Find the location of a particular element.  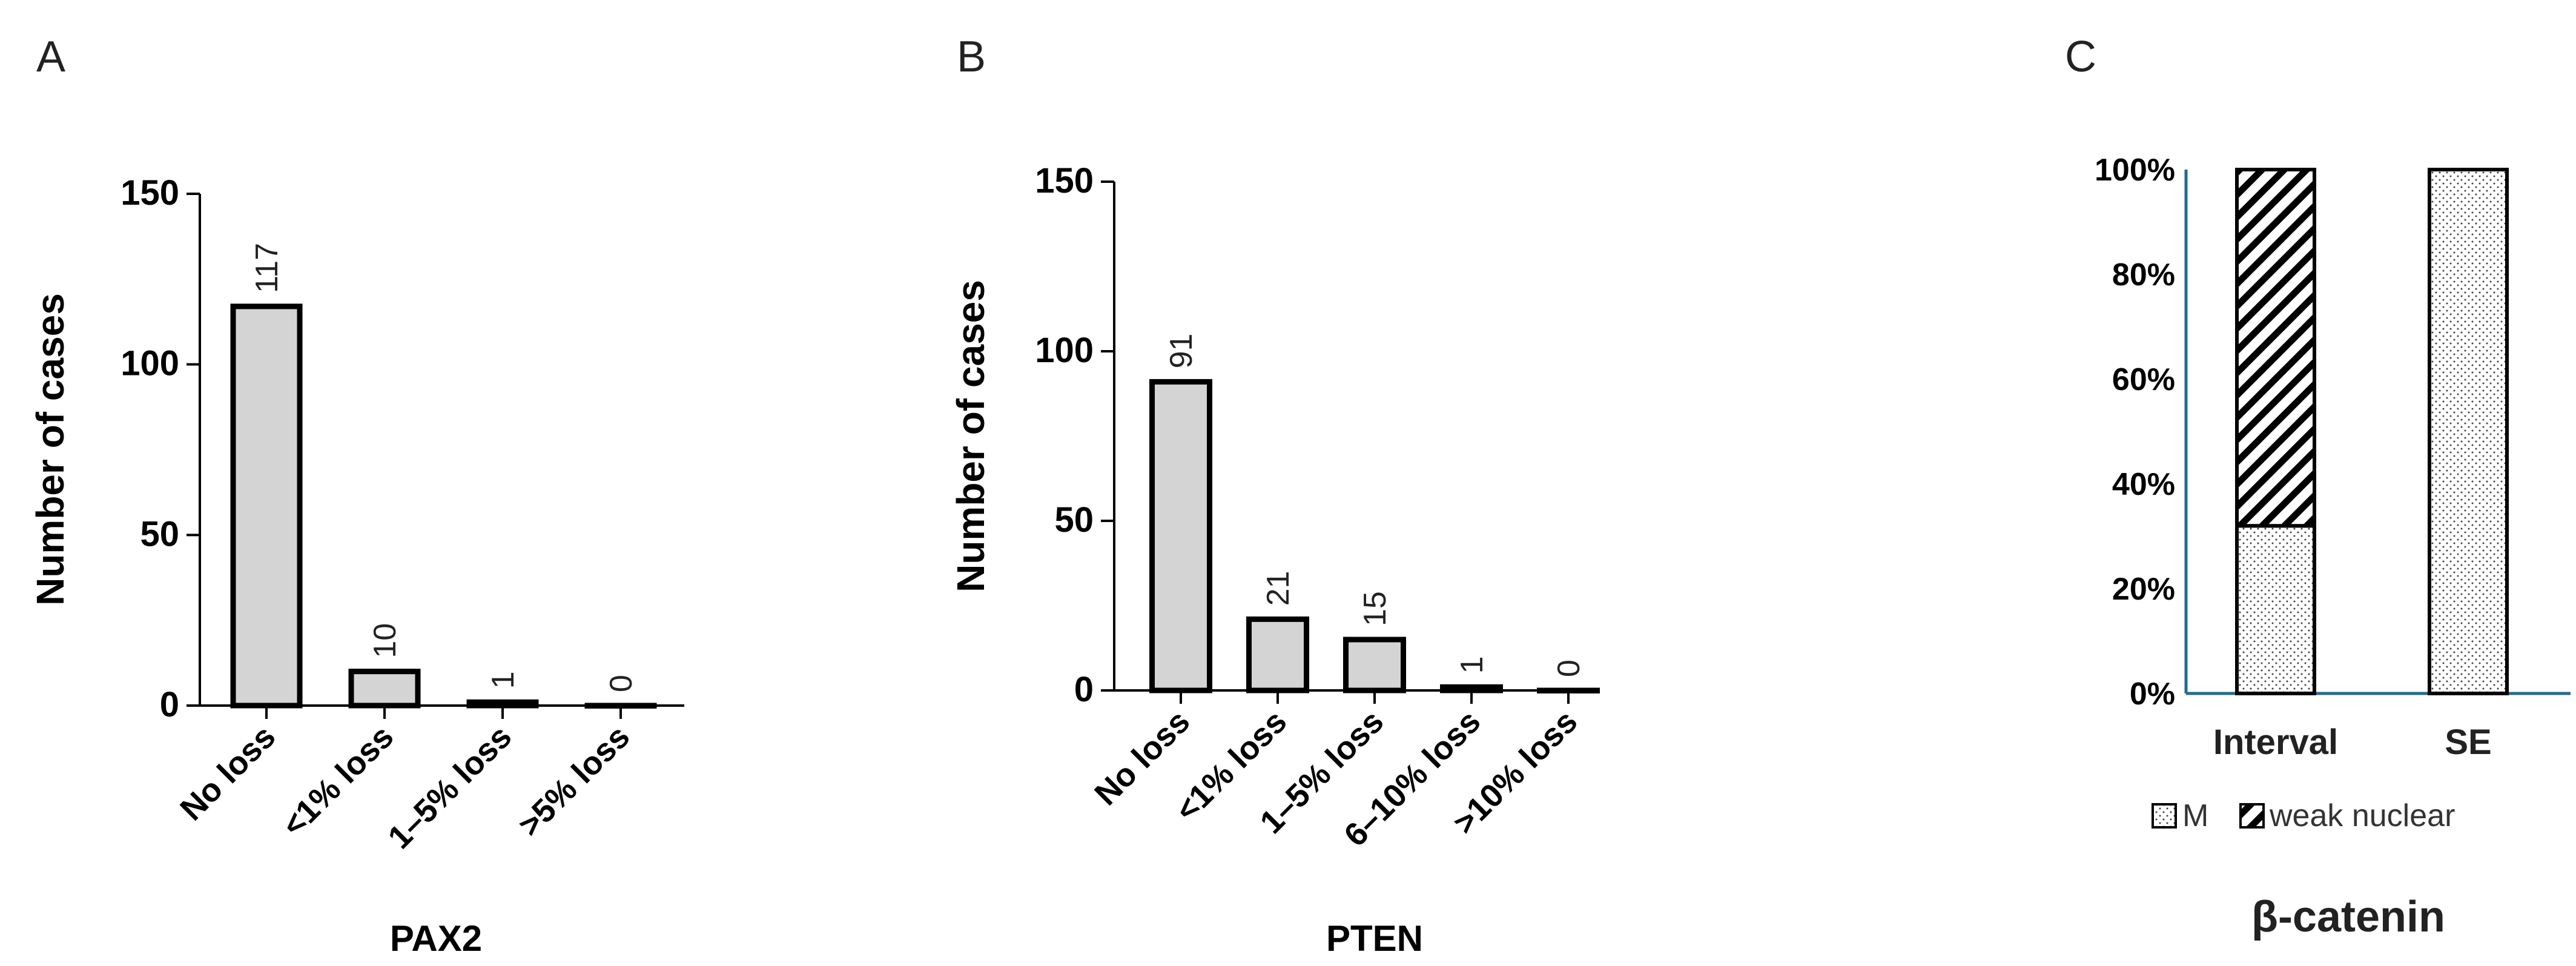

chart-c-title: β-catenin is located at coordinates (2348, 917).